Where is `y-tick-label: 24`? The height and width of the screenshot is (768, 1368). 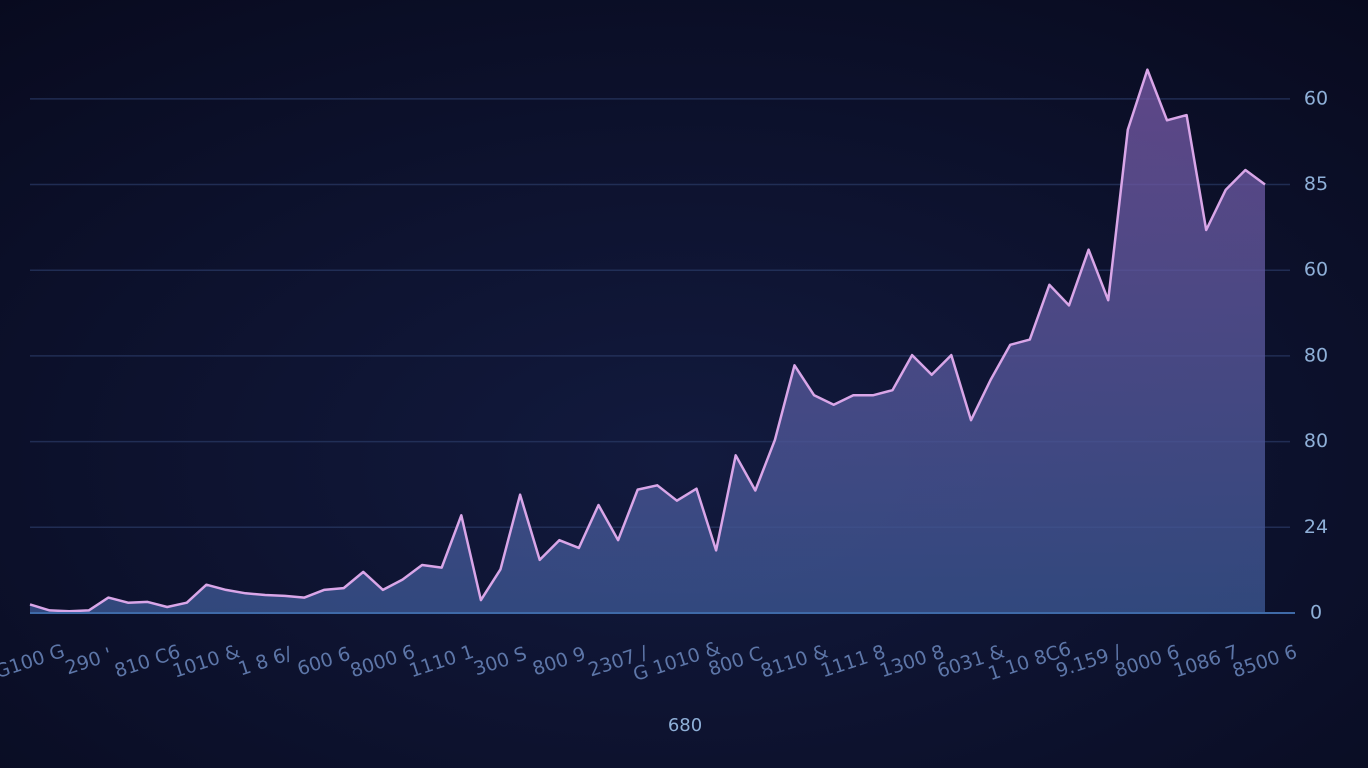 y-tick-label: 24 is located at coordinates (1316, 527).